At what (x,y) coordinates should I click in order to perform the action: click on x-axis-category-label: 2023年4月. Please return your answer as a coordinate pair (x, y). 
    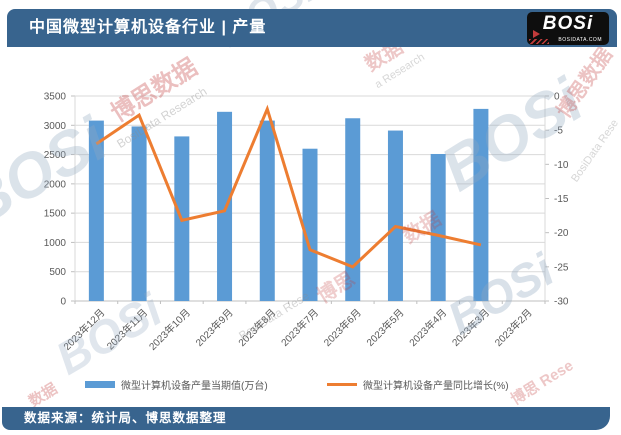
    Looking at the image, I should click on (427, 327).